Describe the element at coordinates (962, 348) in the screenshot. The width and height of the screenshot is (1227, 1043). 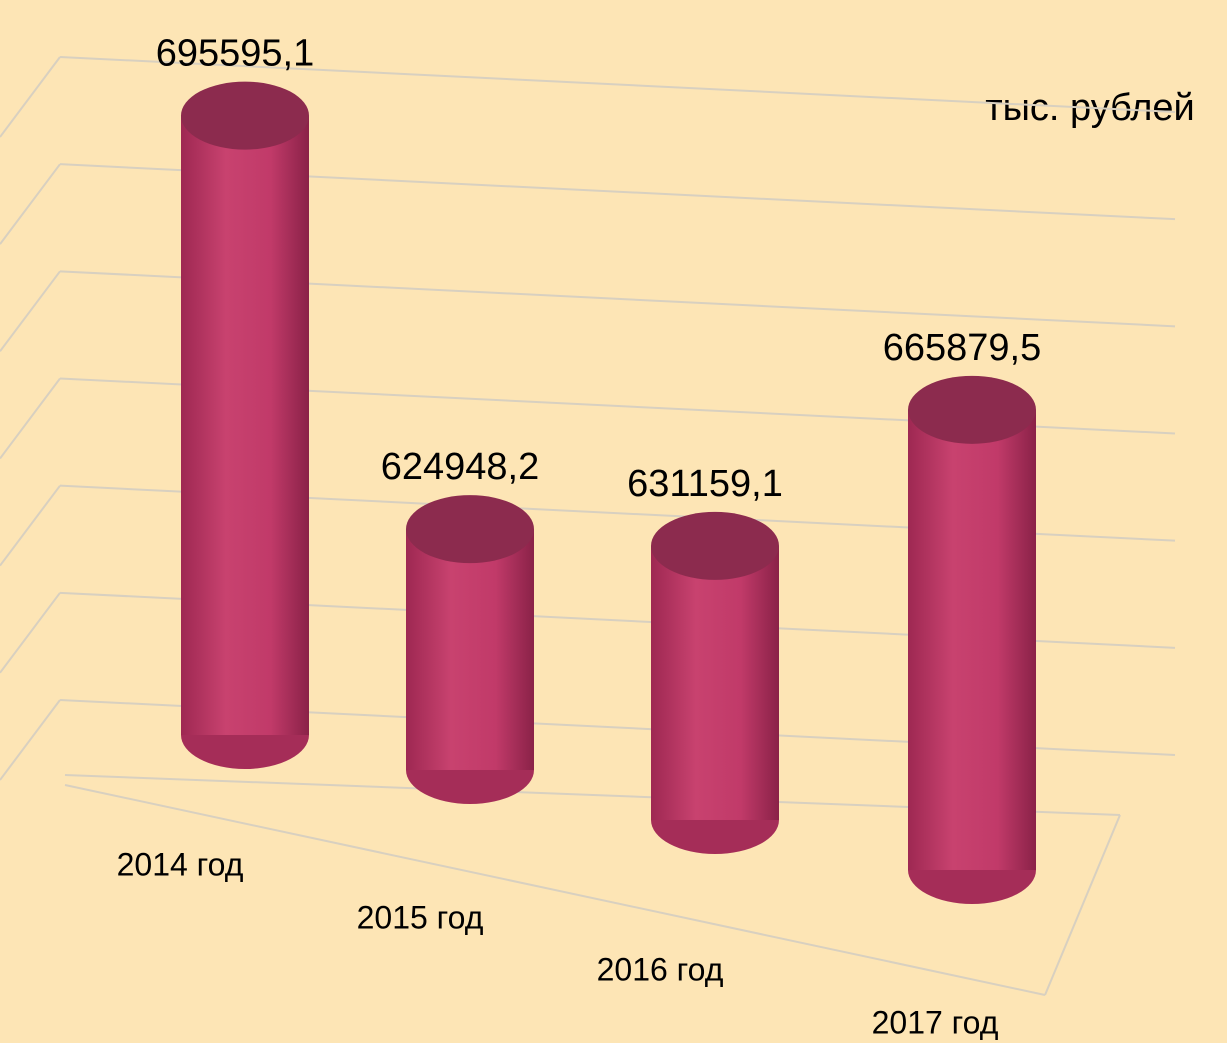
I see `value-label: 665879,5` at that location.